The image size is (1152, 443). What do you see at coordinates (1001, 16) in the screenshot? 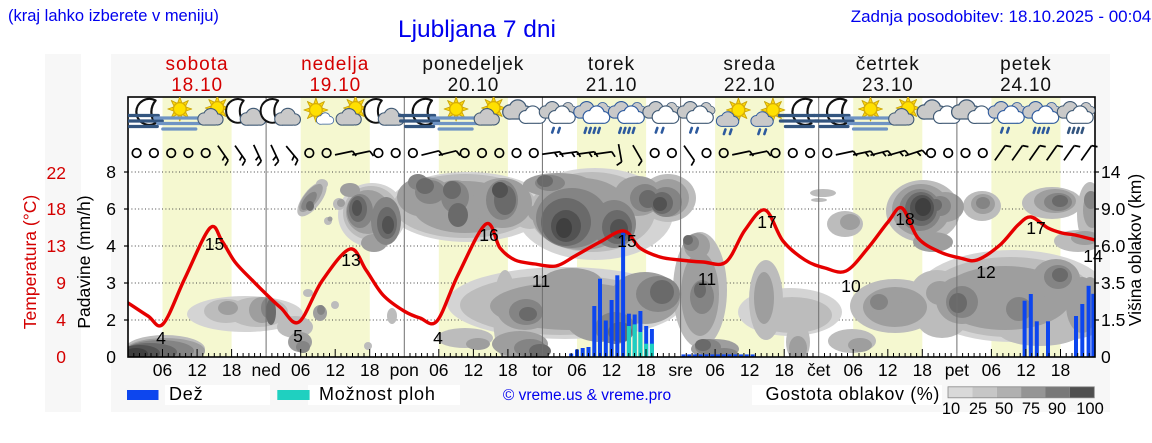
I see `svg-text:Zadnja posodobitev: 18.10.2025: Zadnja posodobitev: 18.10.2025 - 00:04` at bounding box center [1001, 16].